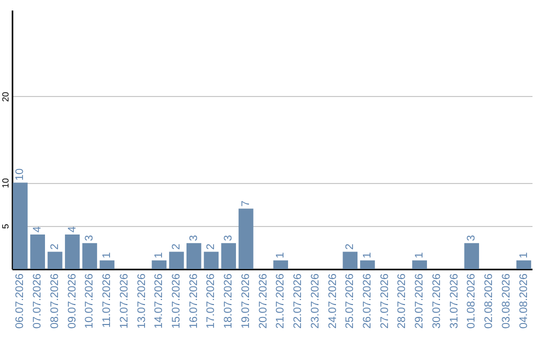 The height and width of the screenshot is (340, 540). What do you see at coordinates (5, 183) in the screenshot?
I see `y-tick-label: 10` at bounding box center [5, 183].